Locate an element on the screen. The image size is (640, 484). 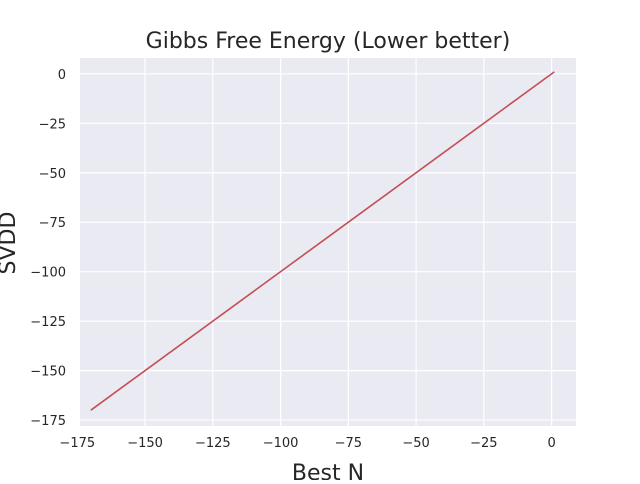
x-tick-label: −50 is located at coordinates (415, 443).